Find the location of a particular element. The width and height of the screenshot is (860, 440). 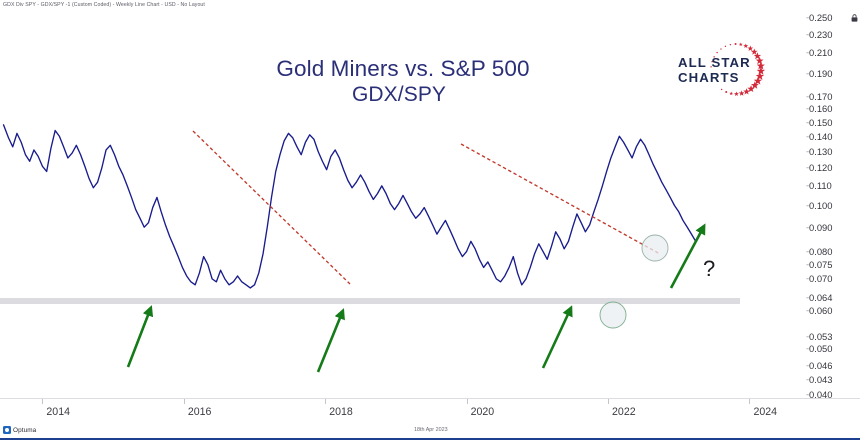

price-axis-label: 0.130 is located at coordinates (821, 152).